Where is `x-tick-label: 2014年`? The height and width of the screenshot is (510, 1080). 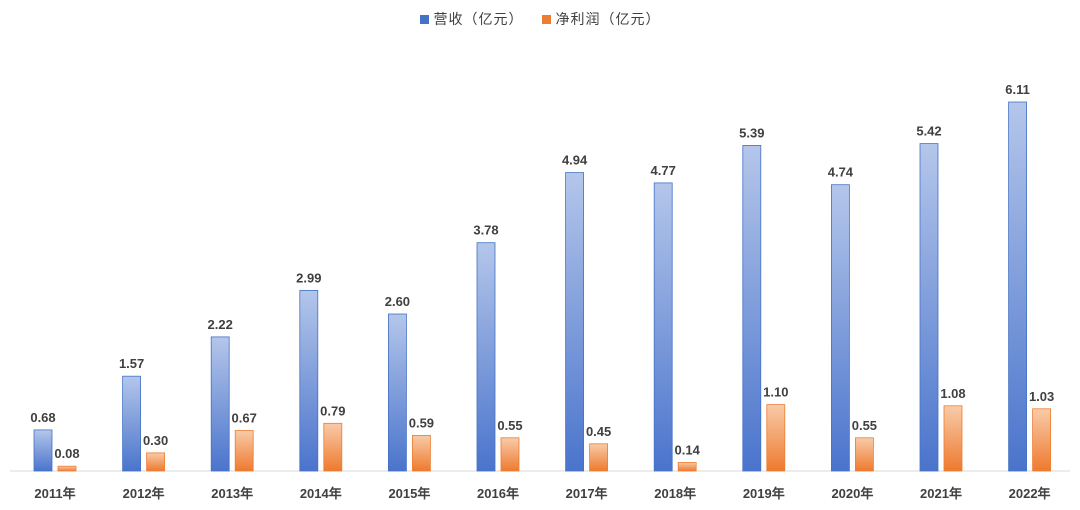
x-tick-label: 2014年 is located at coordinates (321, 493).